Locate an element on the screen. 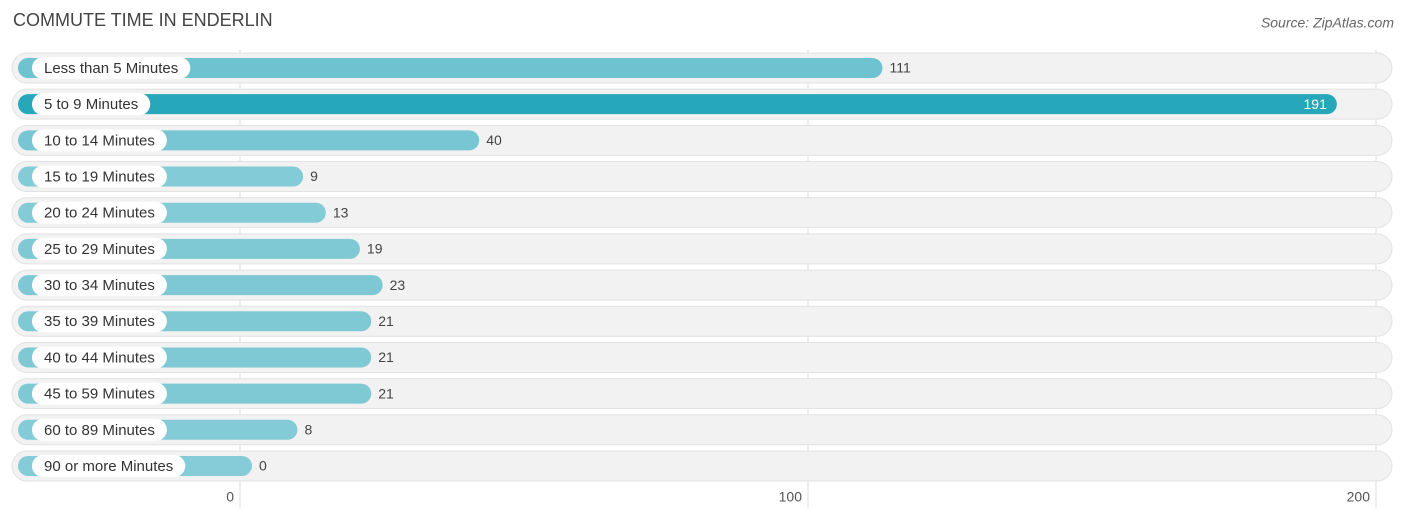  value-label: 8 is located at coordinates (308, 430).